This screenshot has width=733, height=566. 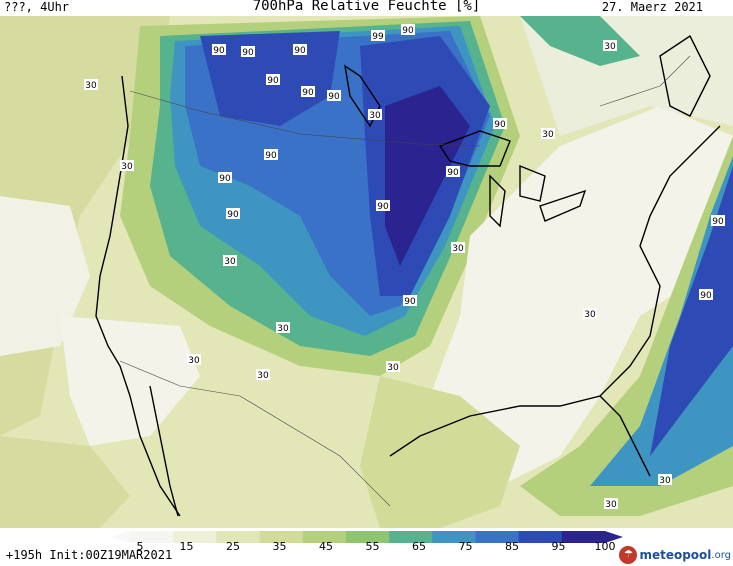 I want to click on baja-coast, so click(x=164, y=451).